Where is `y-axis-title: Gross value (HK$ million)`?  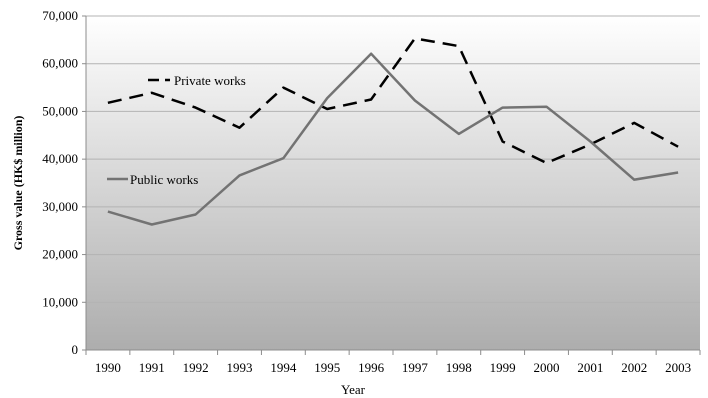 y-axis-title: Gross value (HK$ million) is located at coordinates (18, 183).